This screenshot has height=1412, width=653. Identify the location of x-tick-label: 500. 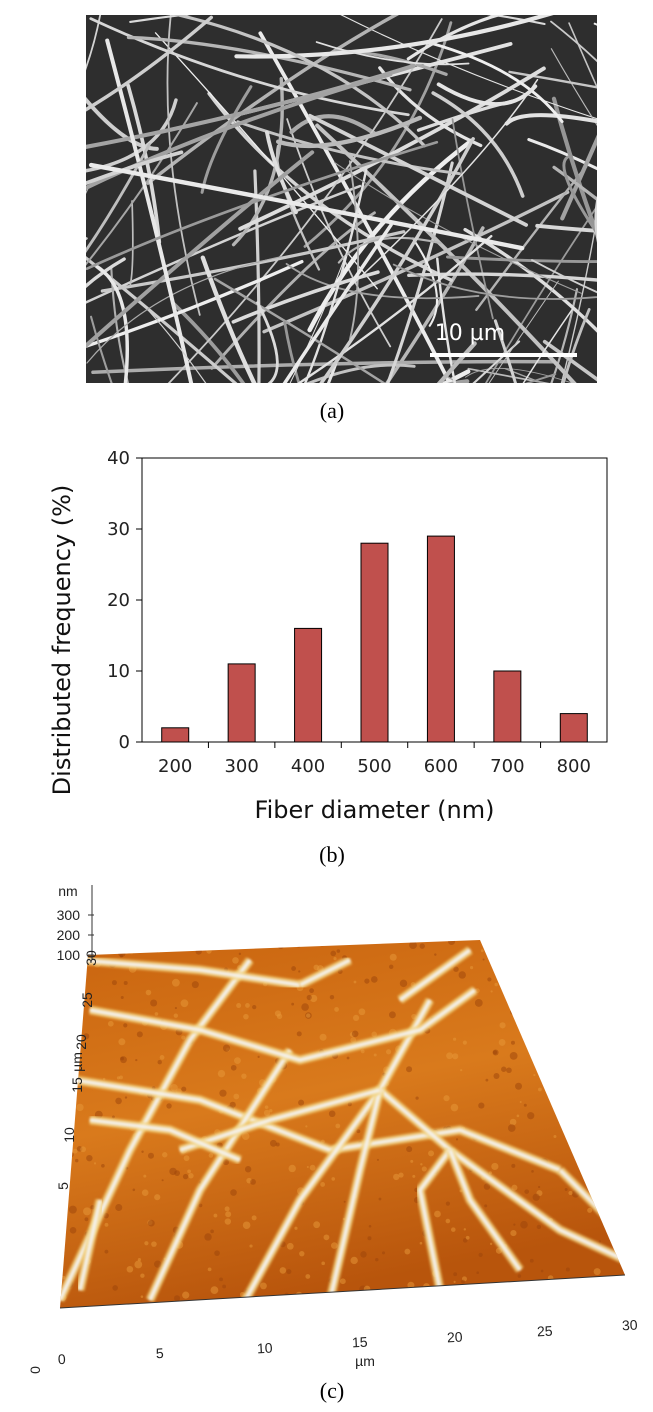
(374, 766).